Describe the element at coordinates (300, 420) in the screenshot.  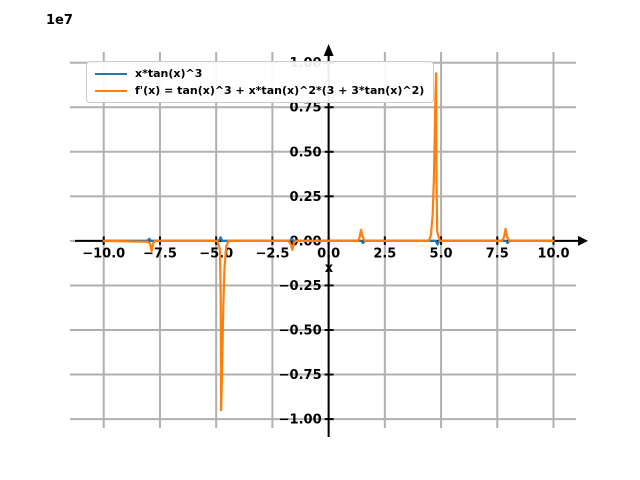
I see `y-tick-label: −1.00` at that location.